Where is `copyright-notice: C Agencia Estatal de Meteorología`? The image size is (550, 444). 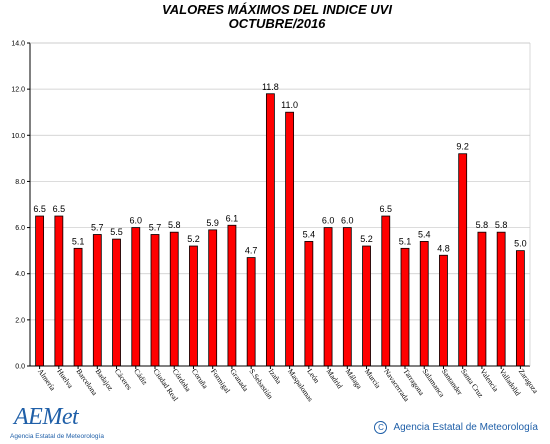
copyright-notice: C Agencia Estatal de Meteorología is located at coordinates (456, 427).